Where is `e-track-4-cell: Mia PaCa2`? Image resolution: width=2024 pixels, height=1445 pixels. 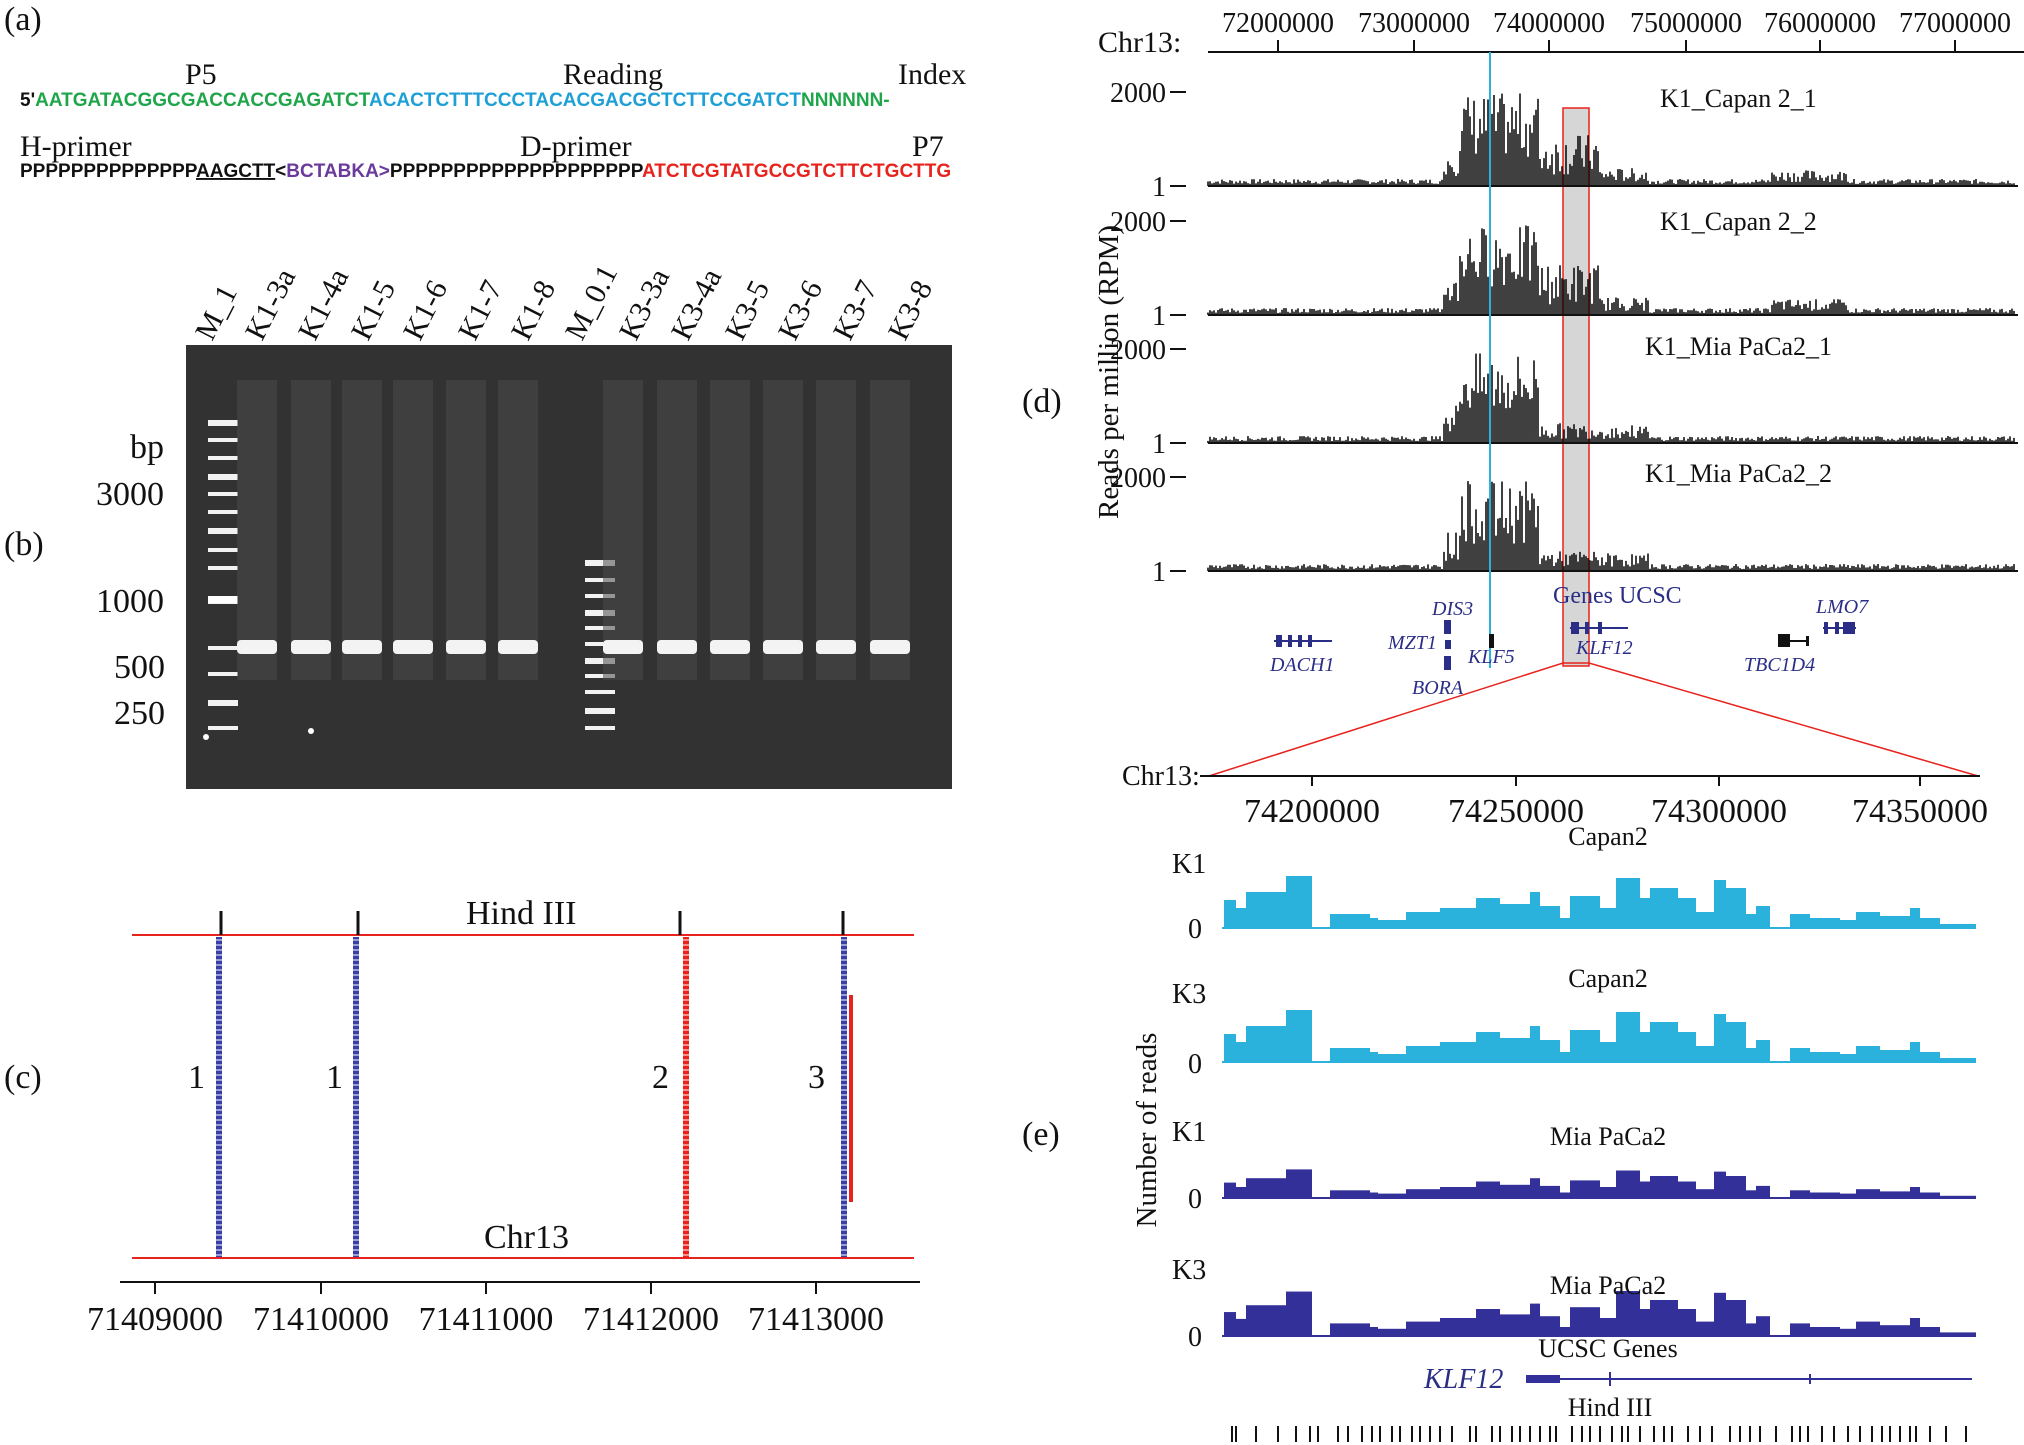
e-track-4-cell: Mia PaCa2 is located at coordinates (1608, 1285).